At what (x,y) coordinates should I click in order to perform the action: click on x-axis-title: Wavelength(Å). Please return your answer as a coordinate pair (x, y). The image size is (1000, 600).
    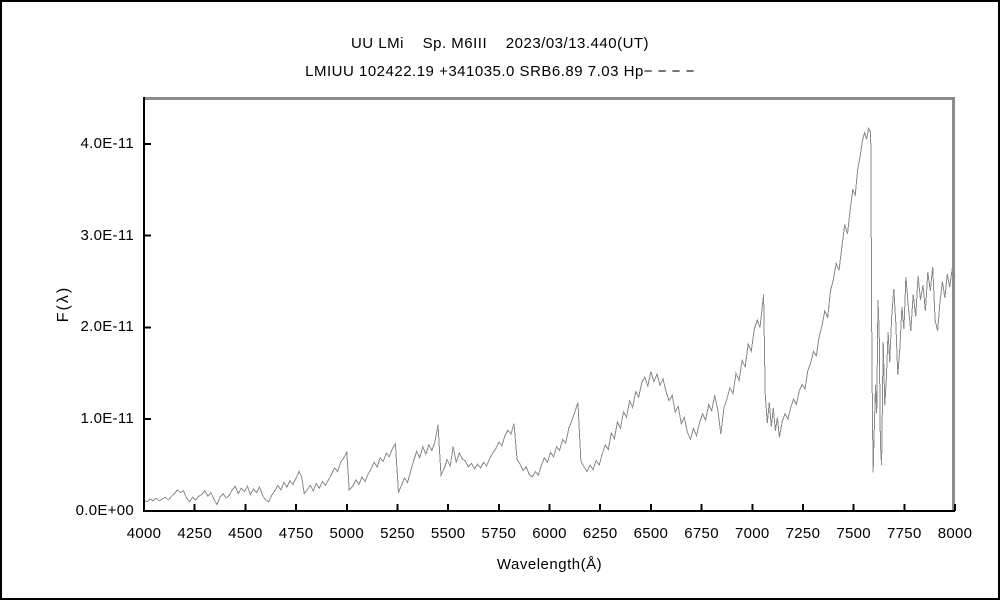
    Looking at the image, I should click on (549, 564).